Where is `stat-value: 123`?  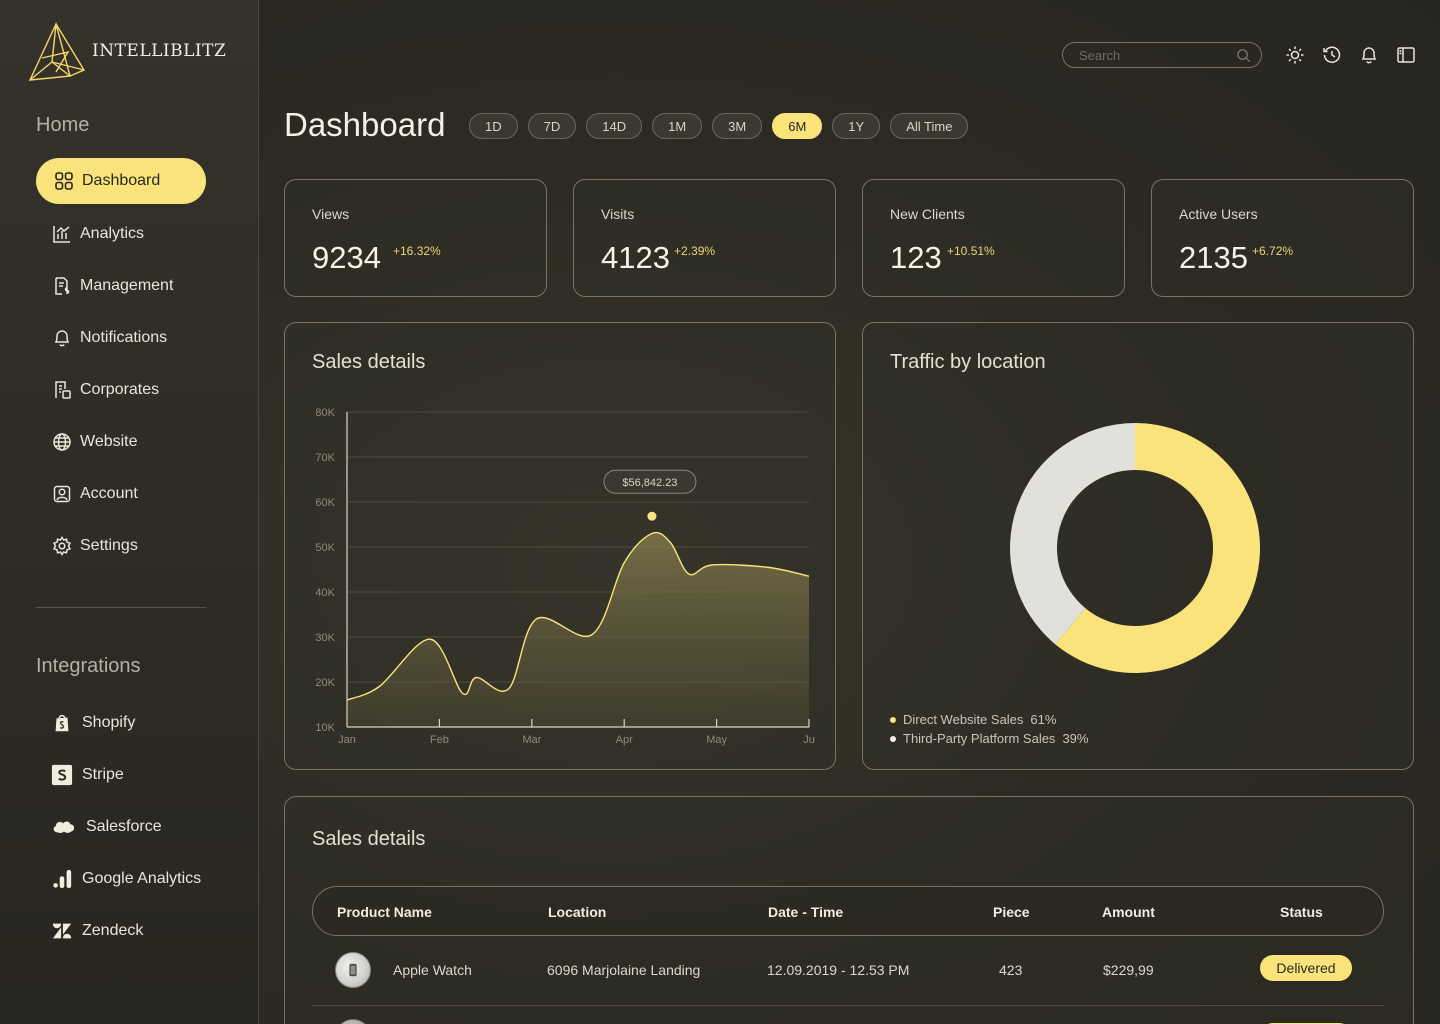
stat-value: 123 is located at coordinates (916, 257).